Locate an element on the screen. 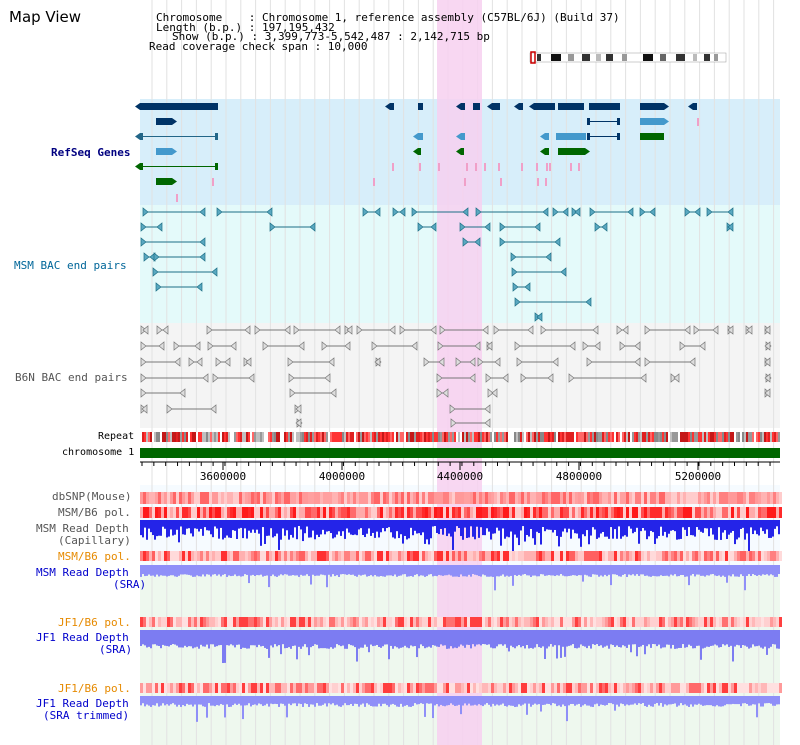 The width and height of the screenshot is (800, 745). refseq-track-label: RefSeq Genes is located at coordinates (91, 152).